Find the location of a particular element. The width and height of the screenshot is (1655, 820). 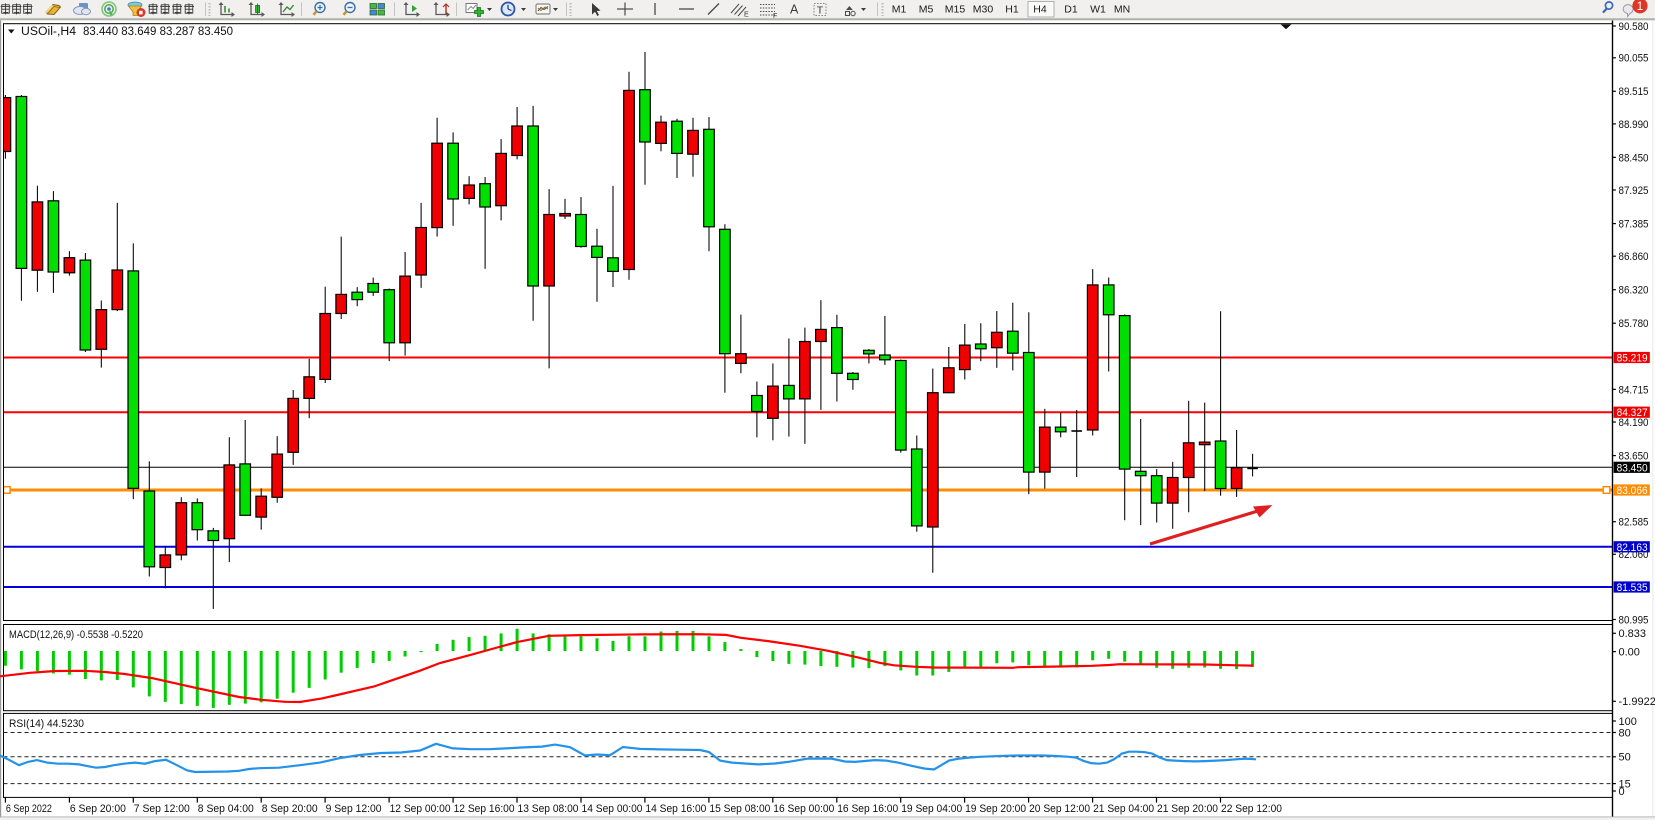

svg-text: 85.780 is located at coordinates (1634, 324).